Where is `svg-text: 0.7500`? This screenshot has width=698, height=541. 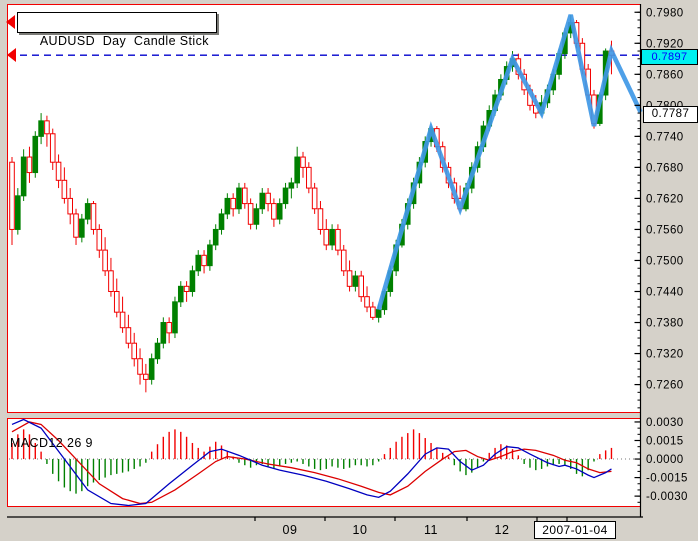 svg-text: 0.7500 is located at coordinates (665, 261).